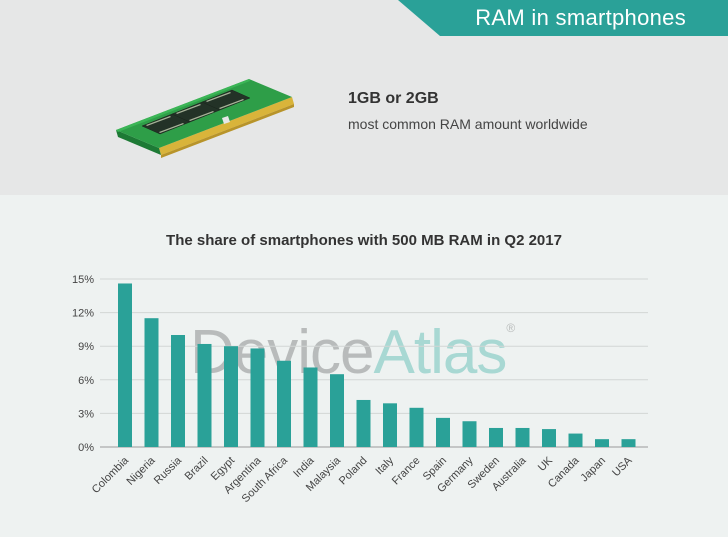  Describe the element at coordinates (204, 109) in the screenshot. I see `ram-module-icon` at that location.